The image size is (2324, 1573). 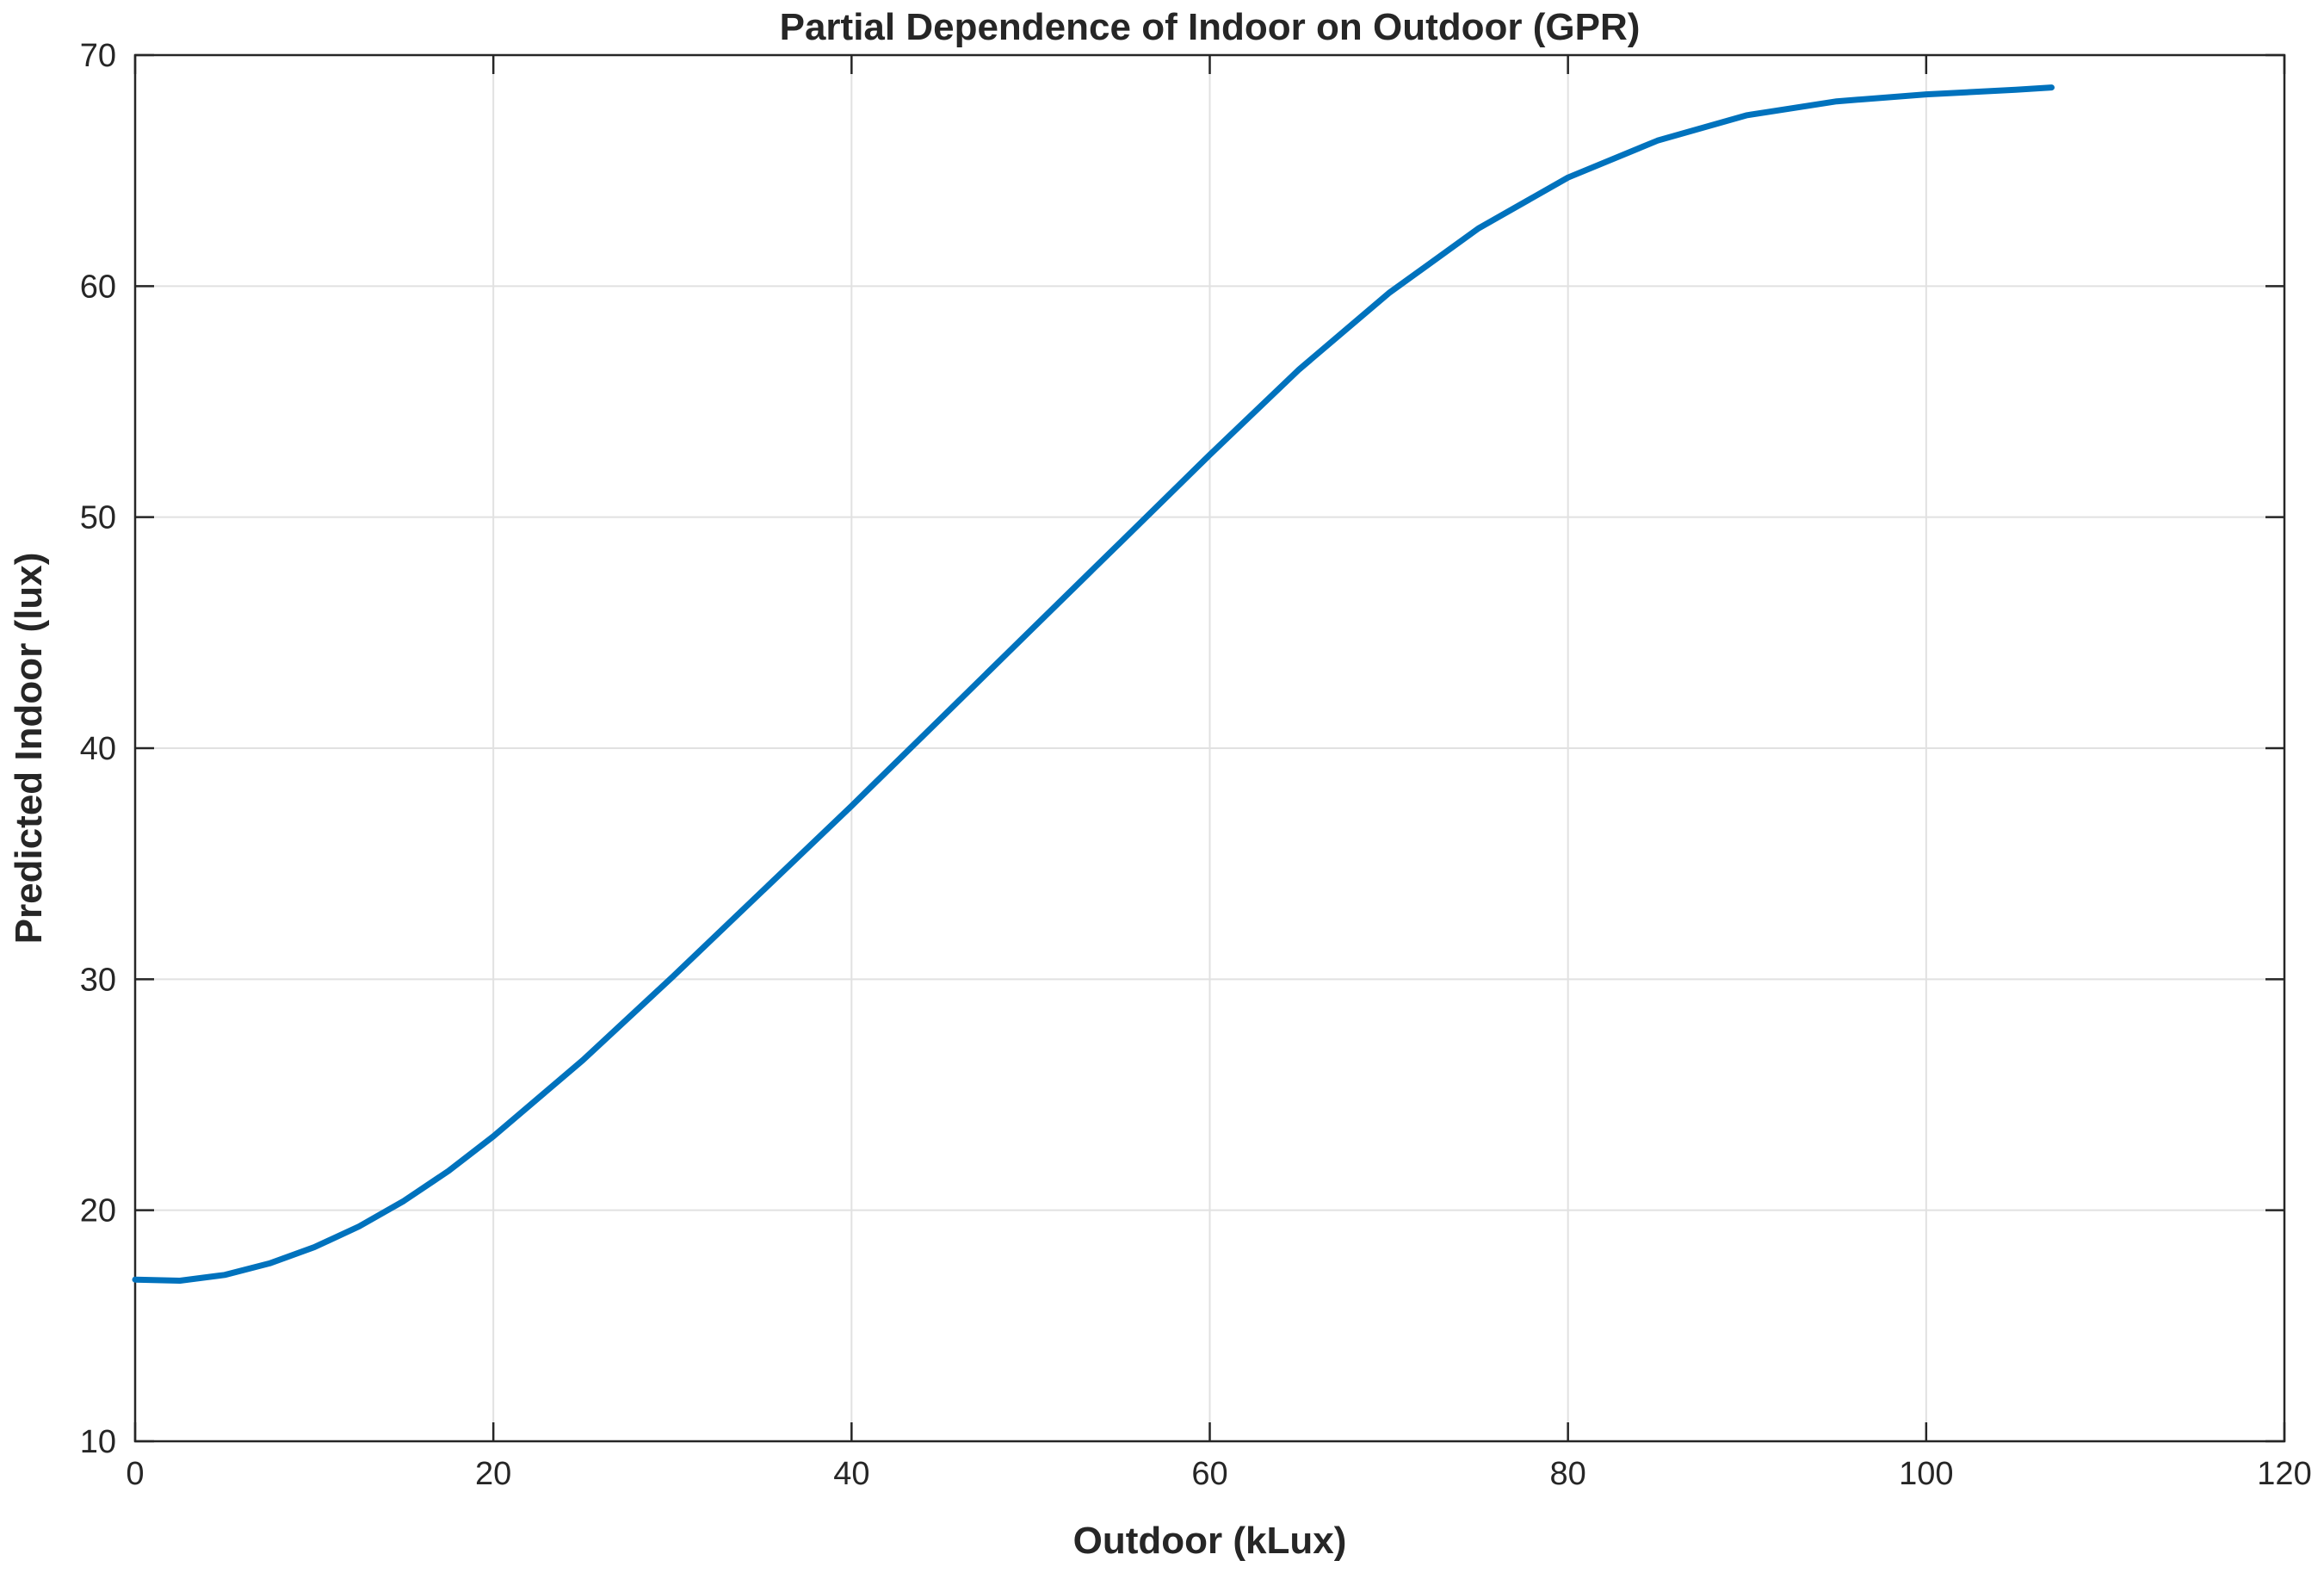 I want to click on y-tick-label: 50, so click(x=98, y=518).